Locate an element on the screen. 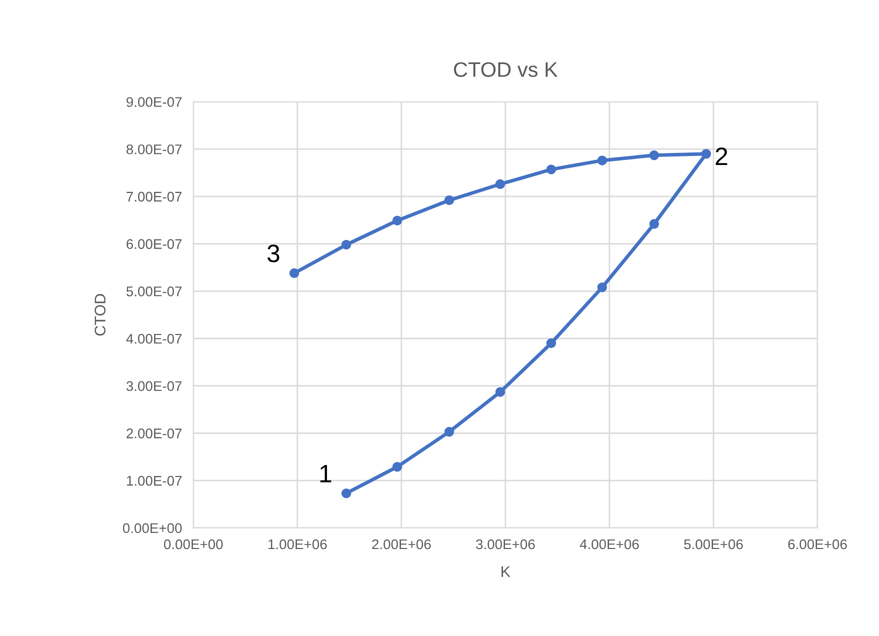 The height and width of the screenshot is (636, 879). annotation: 1 is located at coordinates (326, 473).